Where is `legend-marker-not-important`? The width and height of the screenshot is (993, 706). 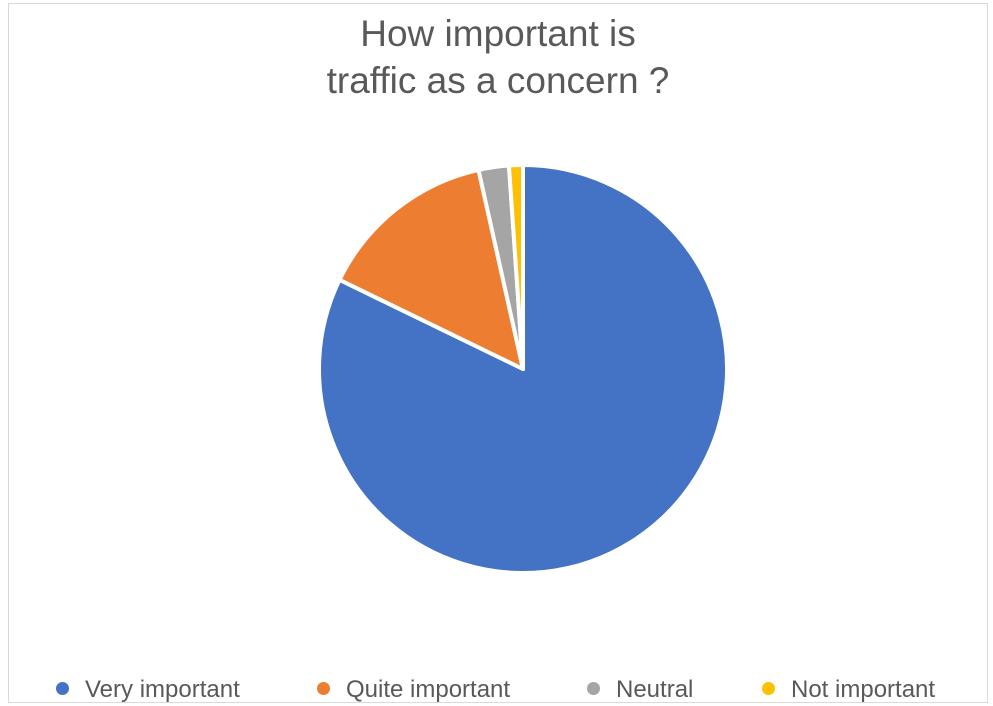
legend-marker-not-important is located at coordinates (768, 689).